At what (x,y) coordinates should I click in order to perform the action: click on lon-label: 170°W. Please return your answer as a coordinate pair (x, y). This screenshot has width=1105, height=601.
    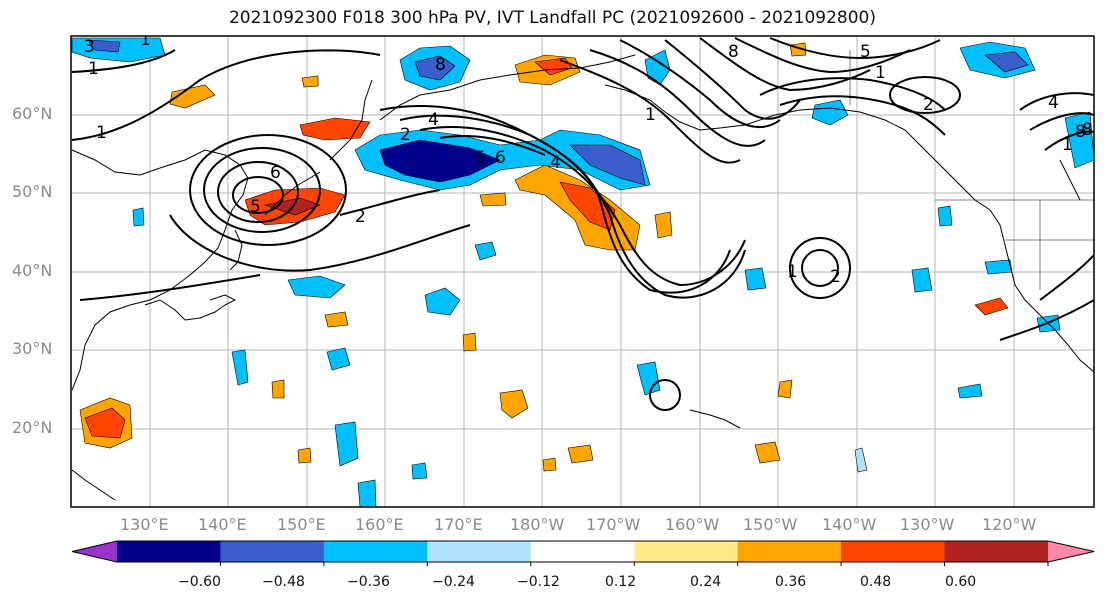
    Looking at the image, I should click on (613, 524).